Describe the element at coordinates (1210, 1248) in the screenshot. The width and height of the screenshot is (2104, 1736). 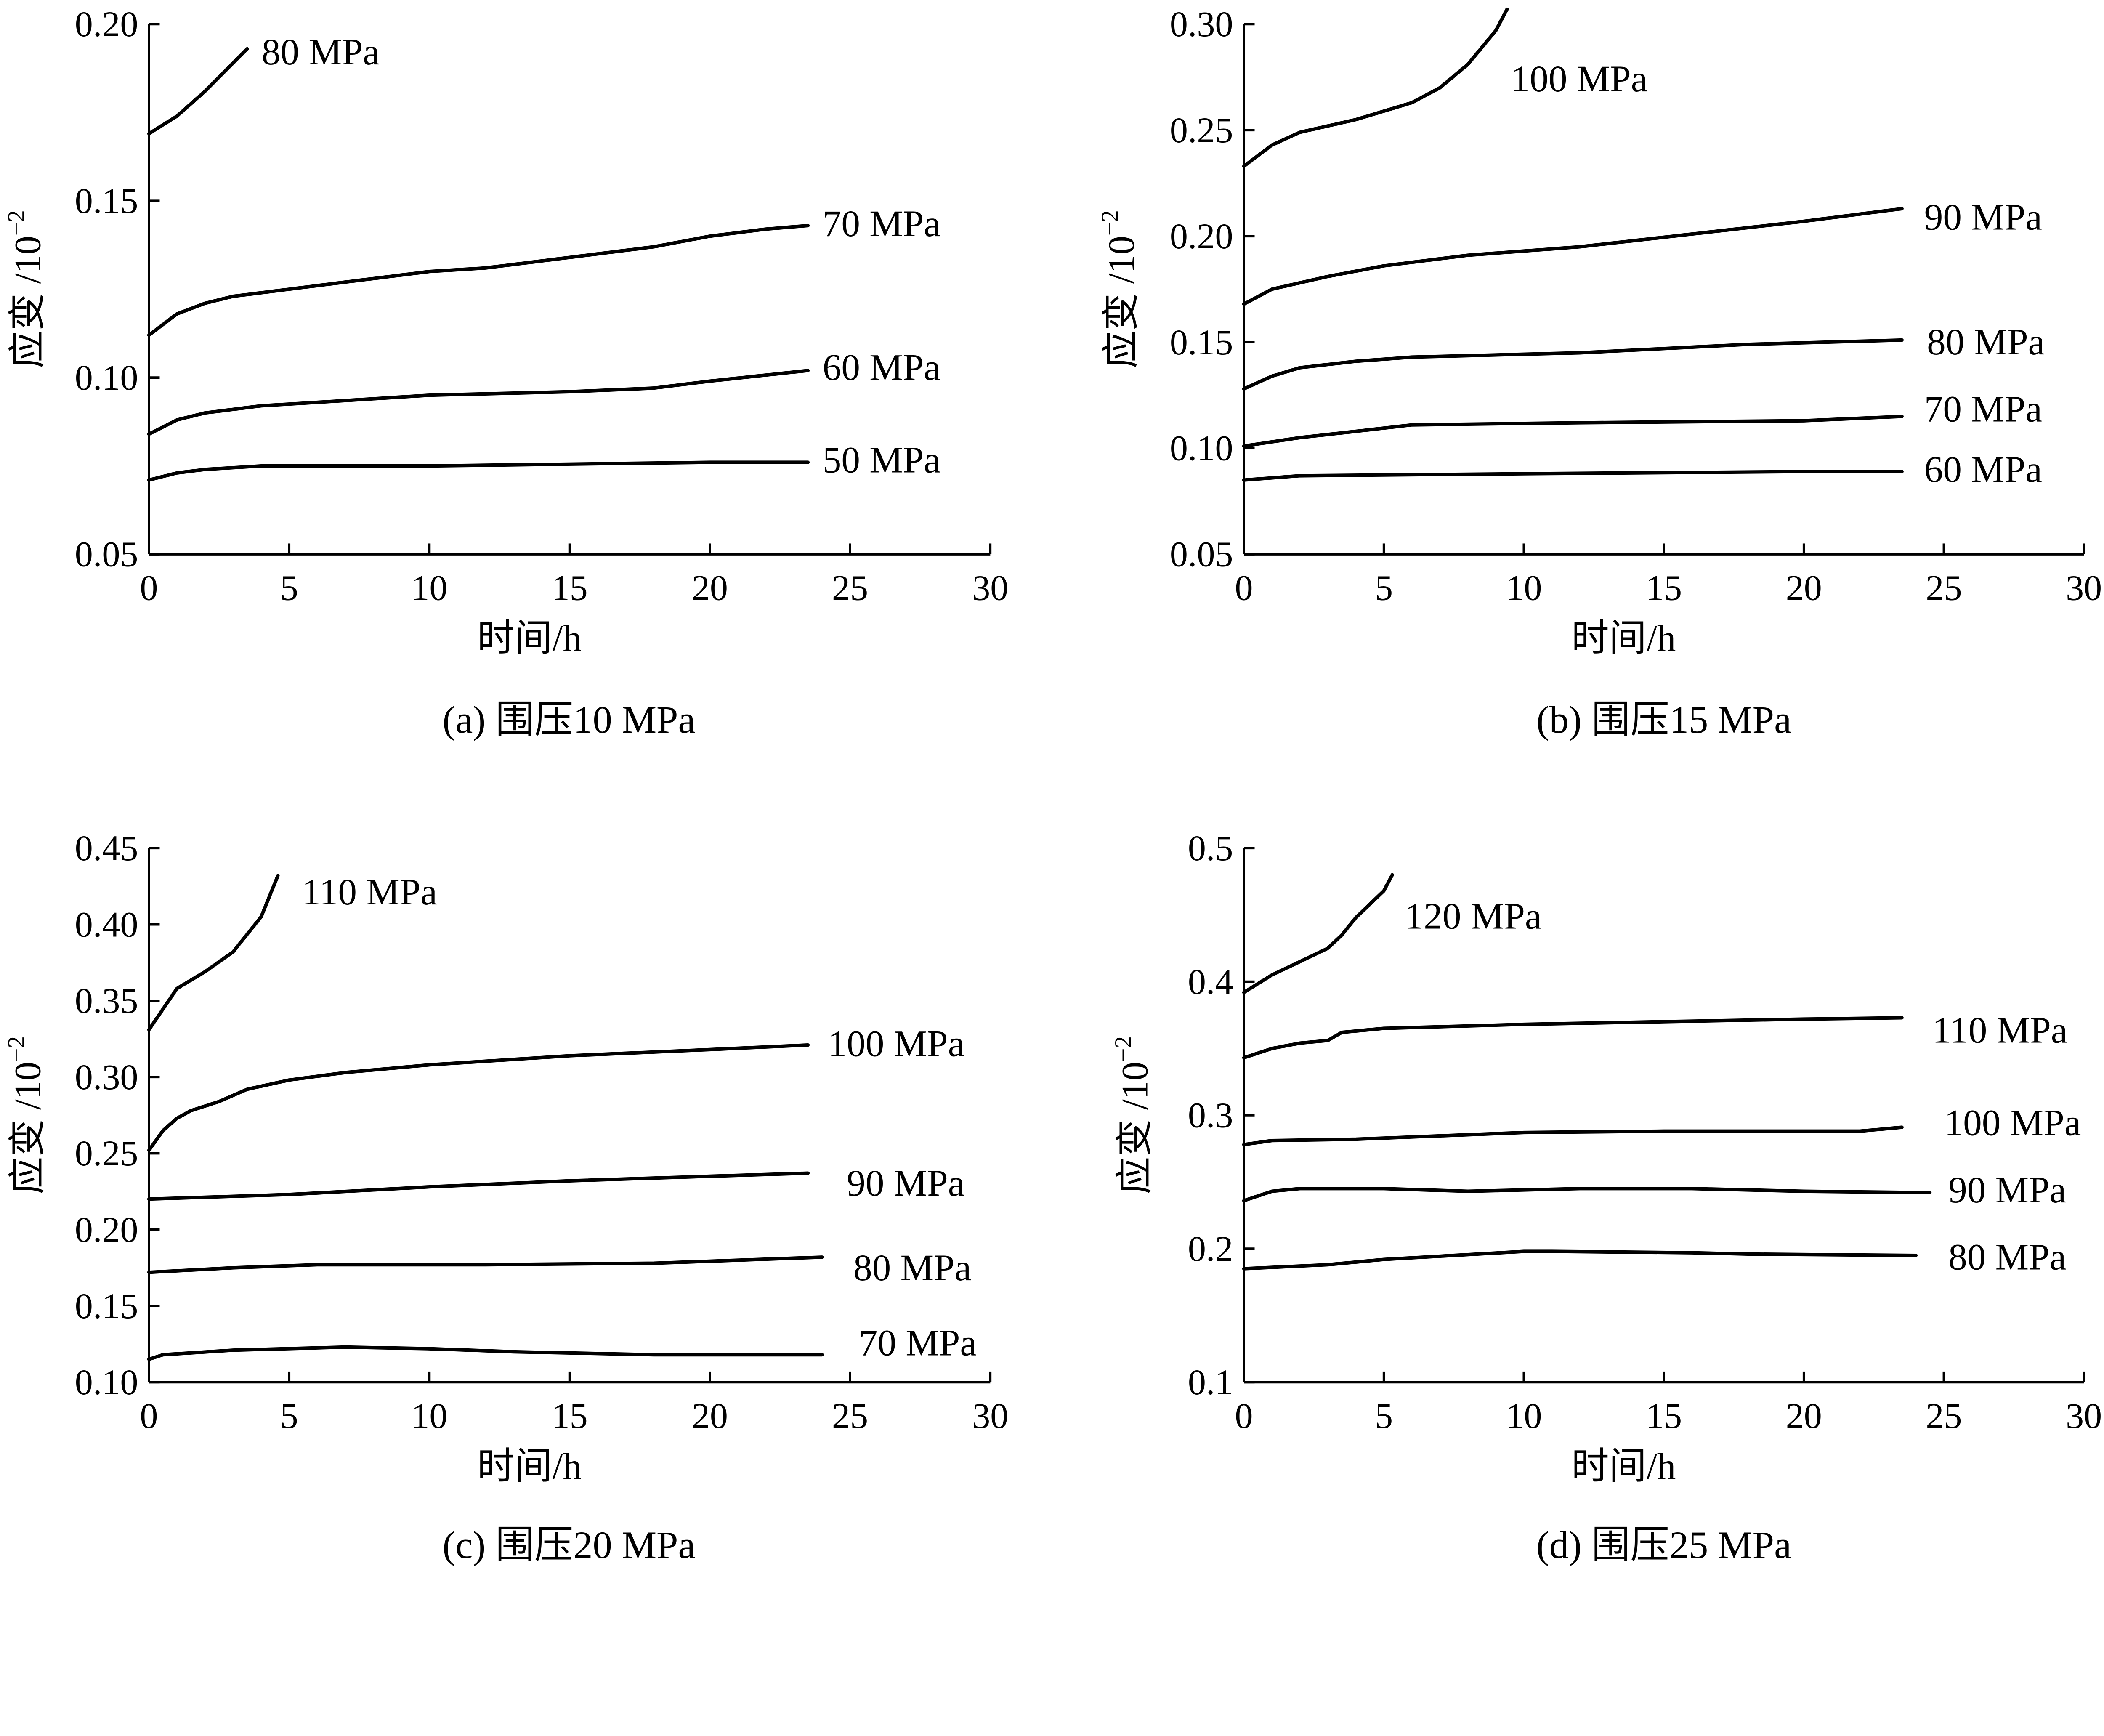
I see `y-tick-label: 0.2` at that location.